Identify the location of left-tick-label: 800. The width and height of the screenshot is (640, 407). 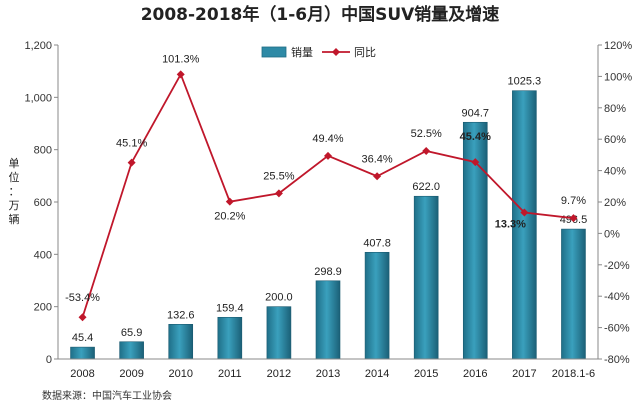
(43, 151).